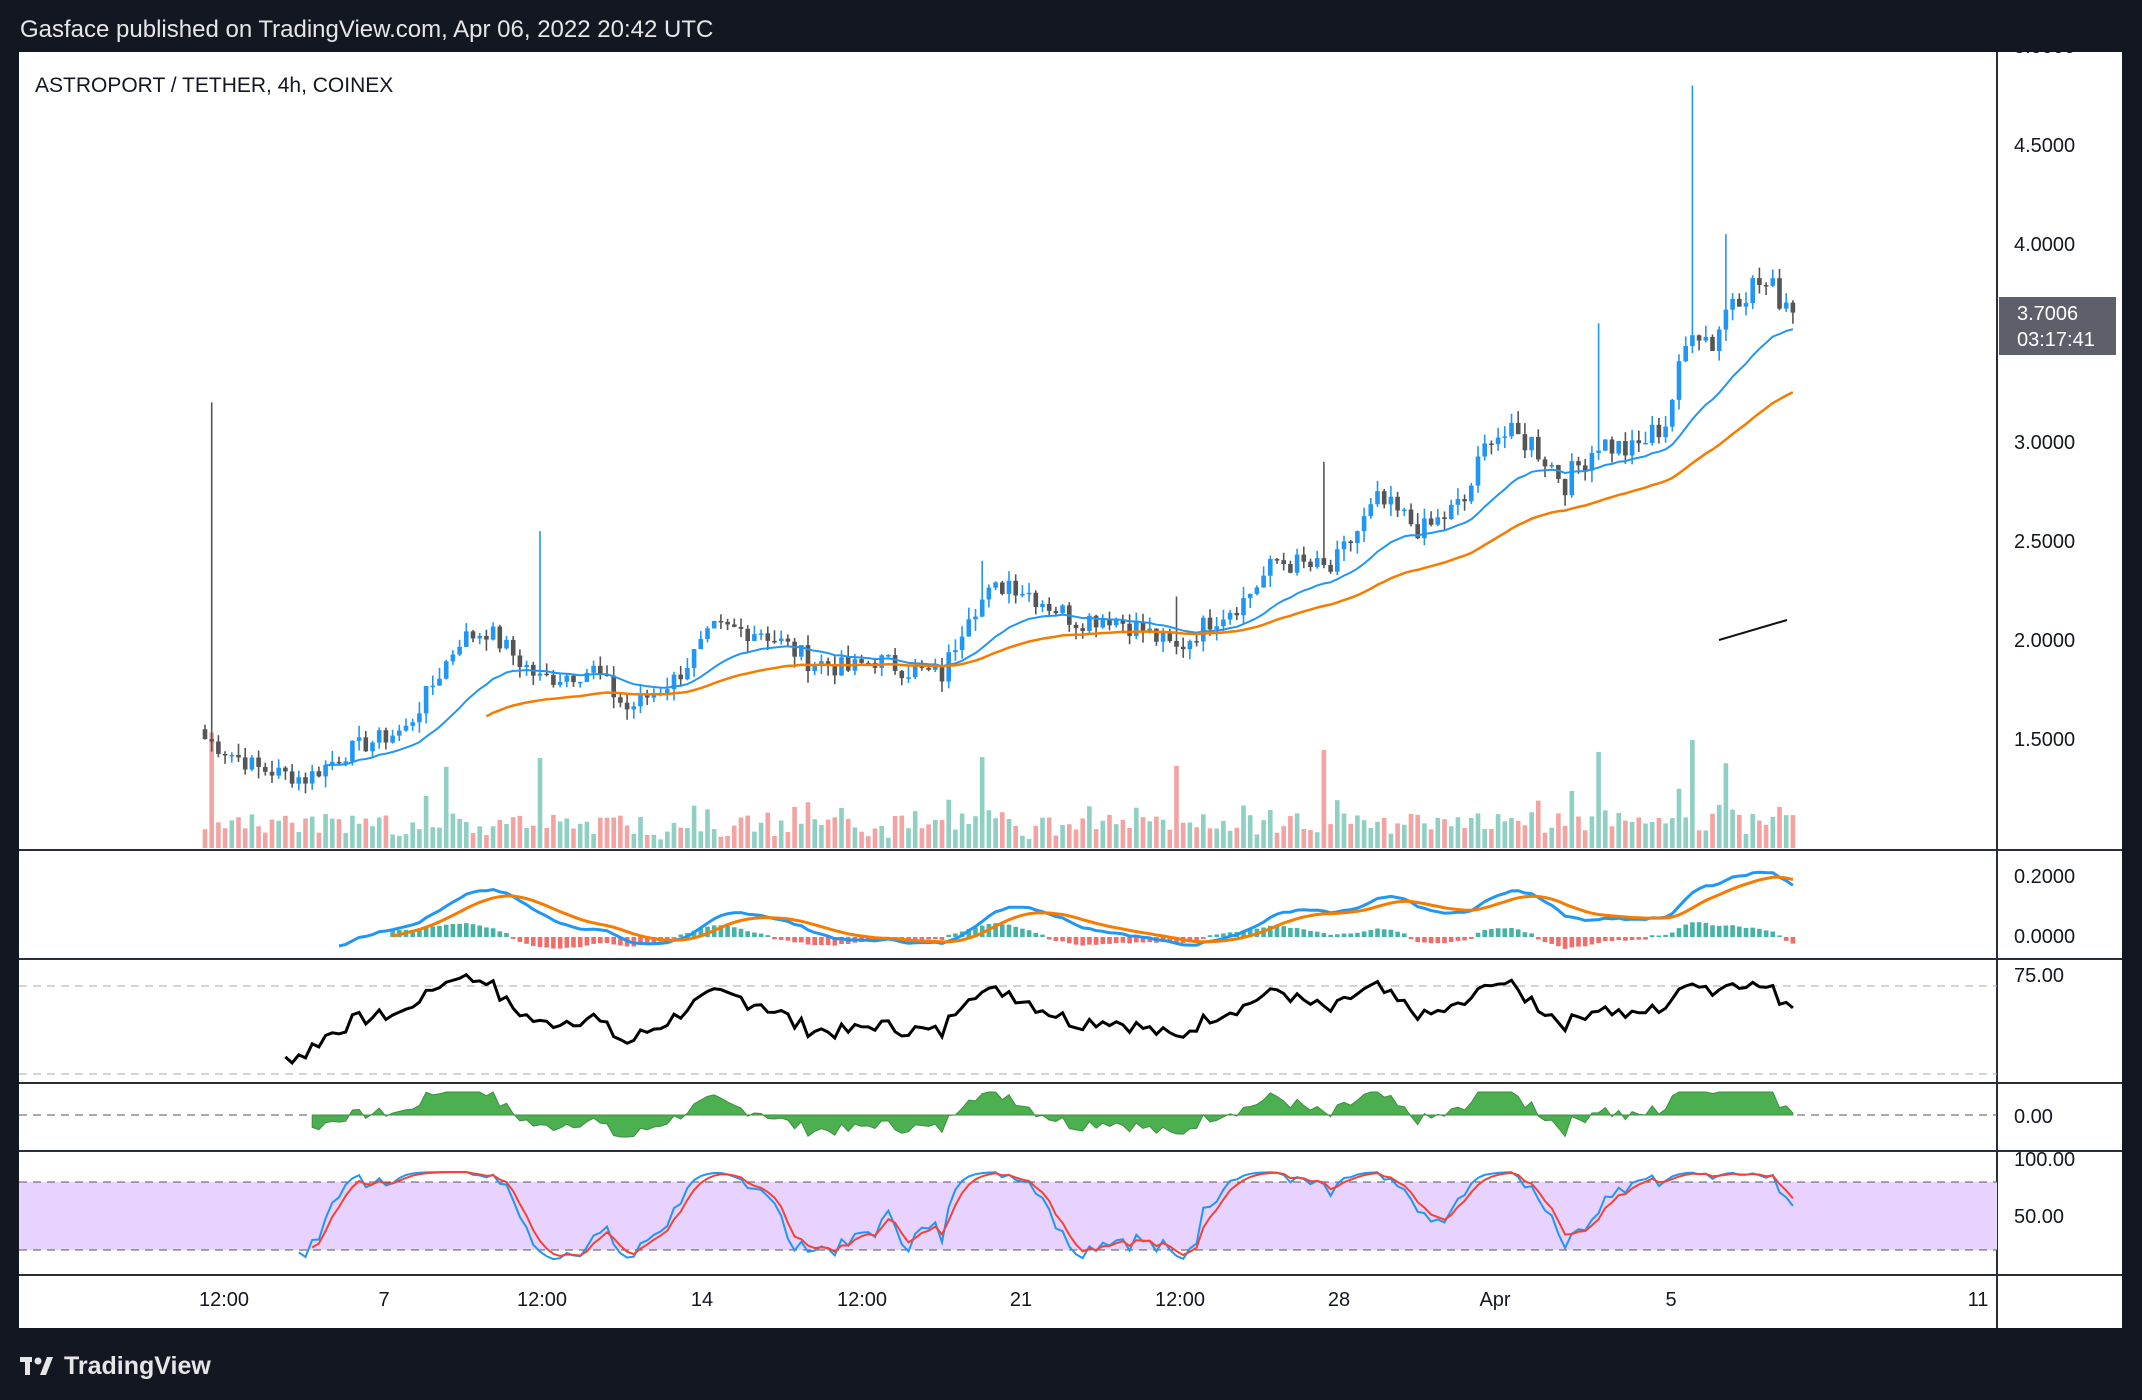  Describe the element at coordinates (1052, 1114) in the screenshot. I see `oscillator-area` at that location.